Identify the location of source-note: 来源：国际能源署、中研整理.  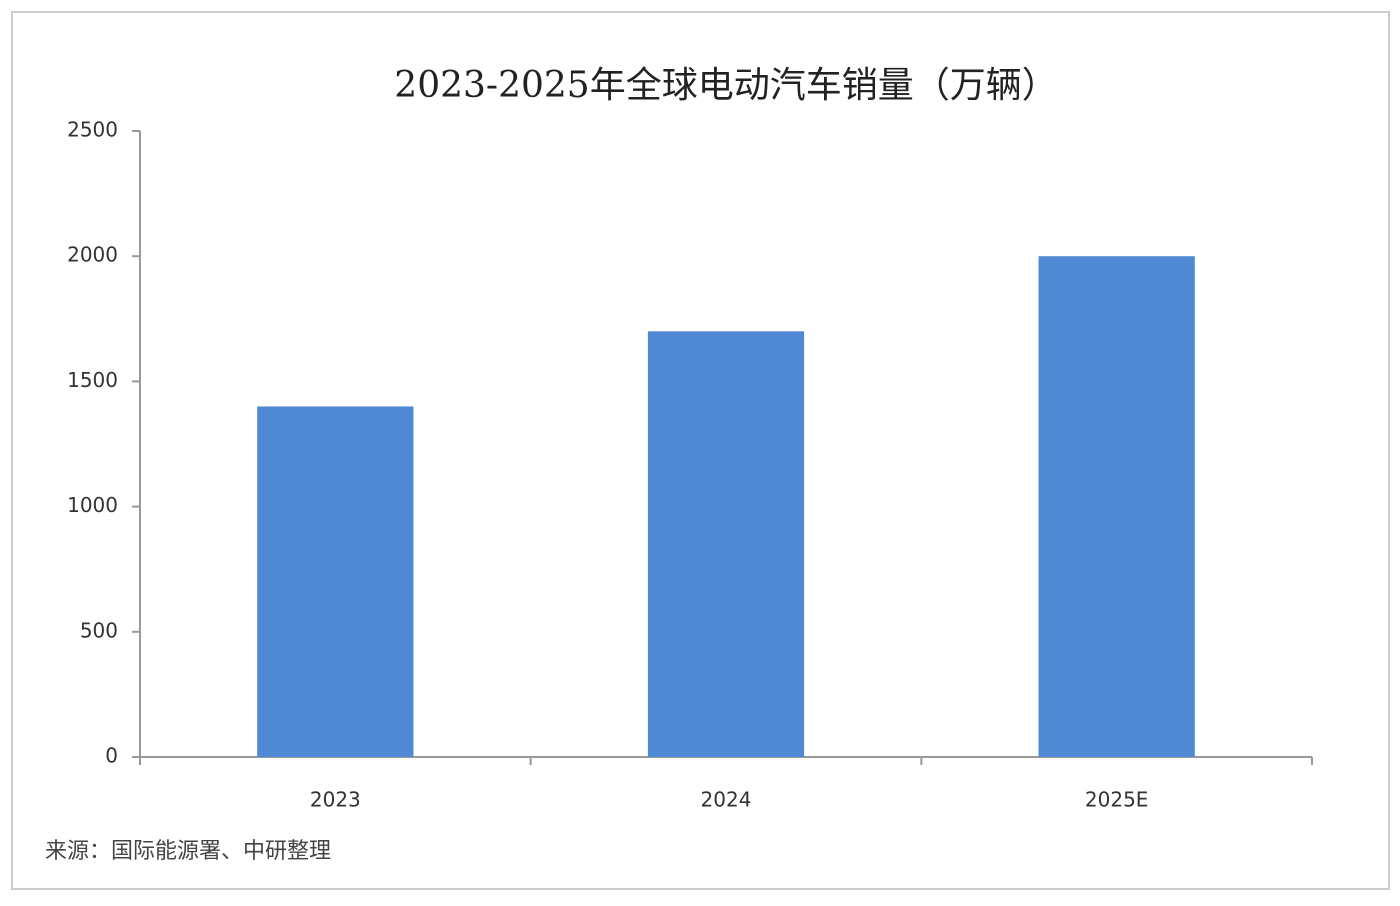
(188, 851).